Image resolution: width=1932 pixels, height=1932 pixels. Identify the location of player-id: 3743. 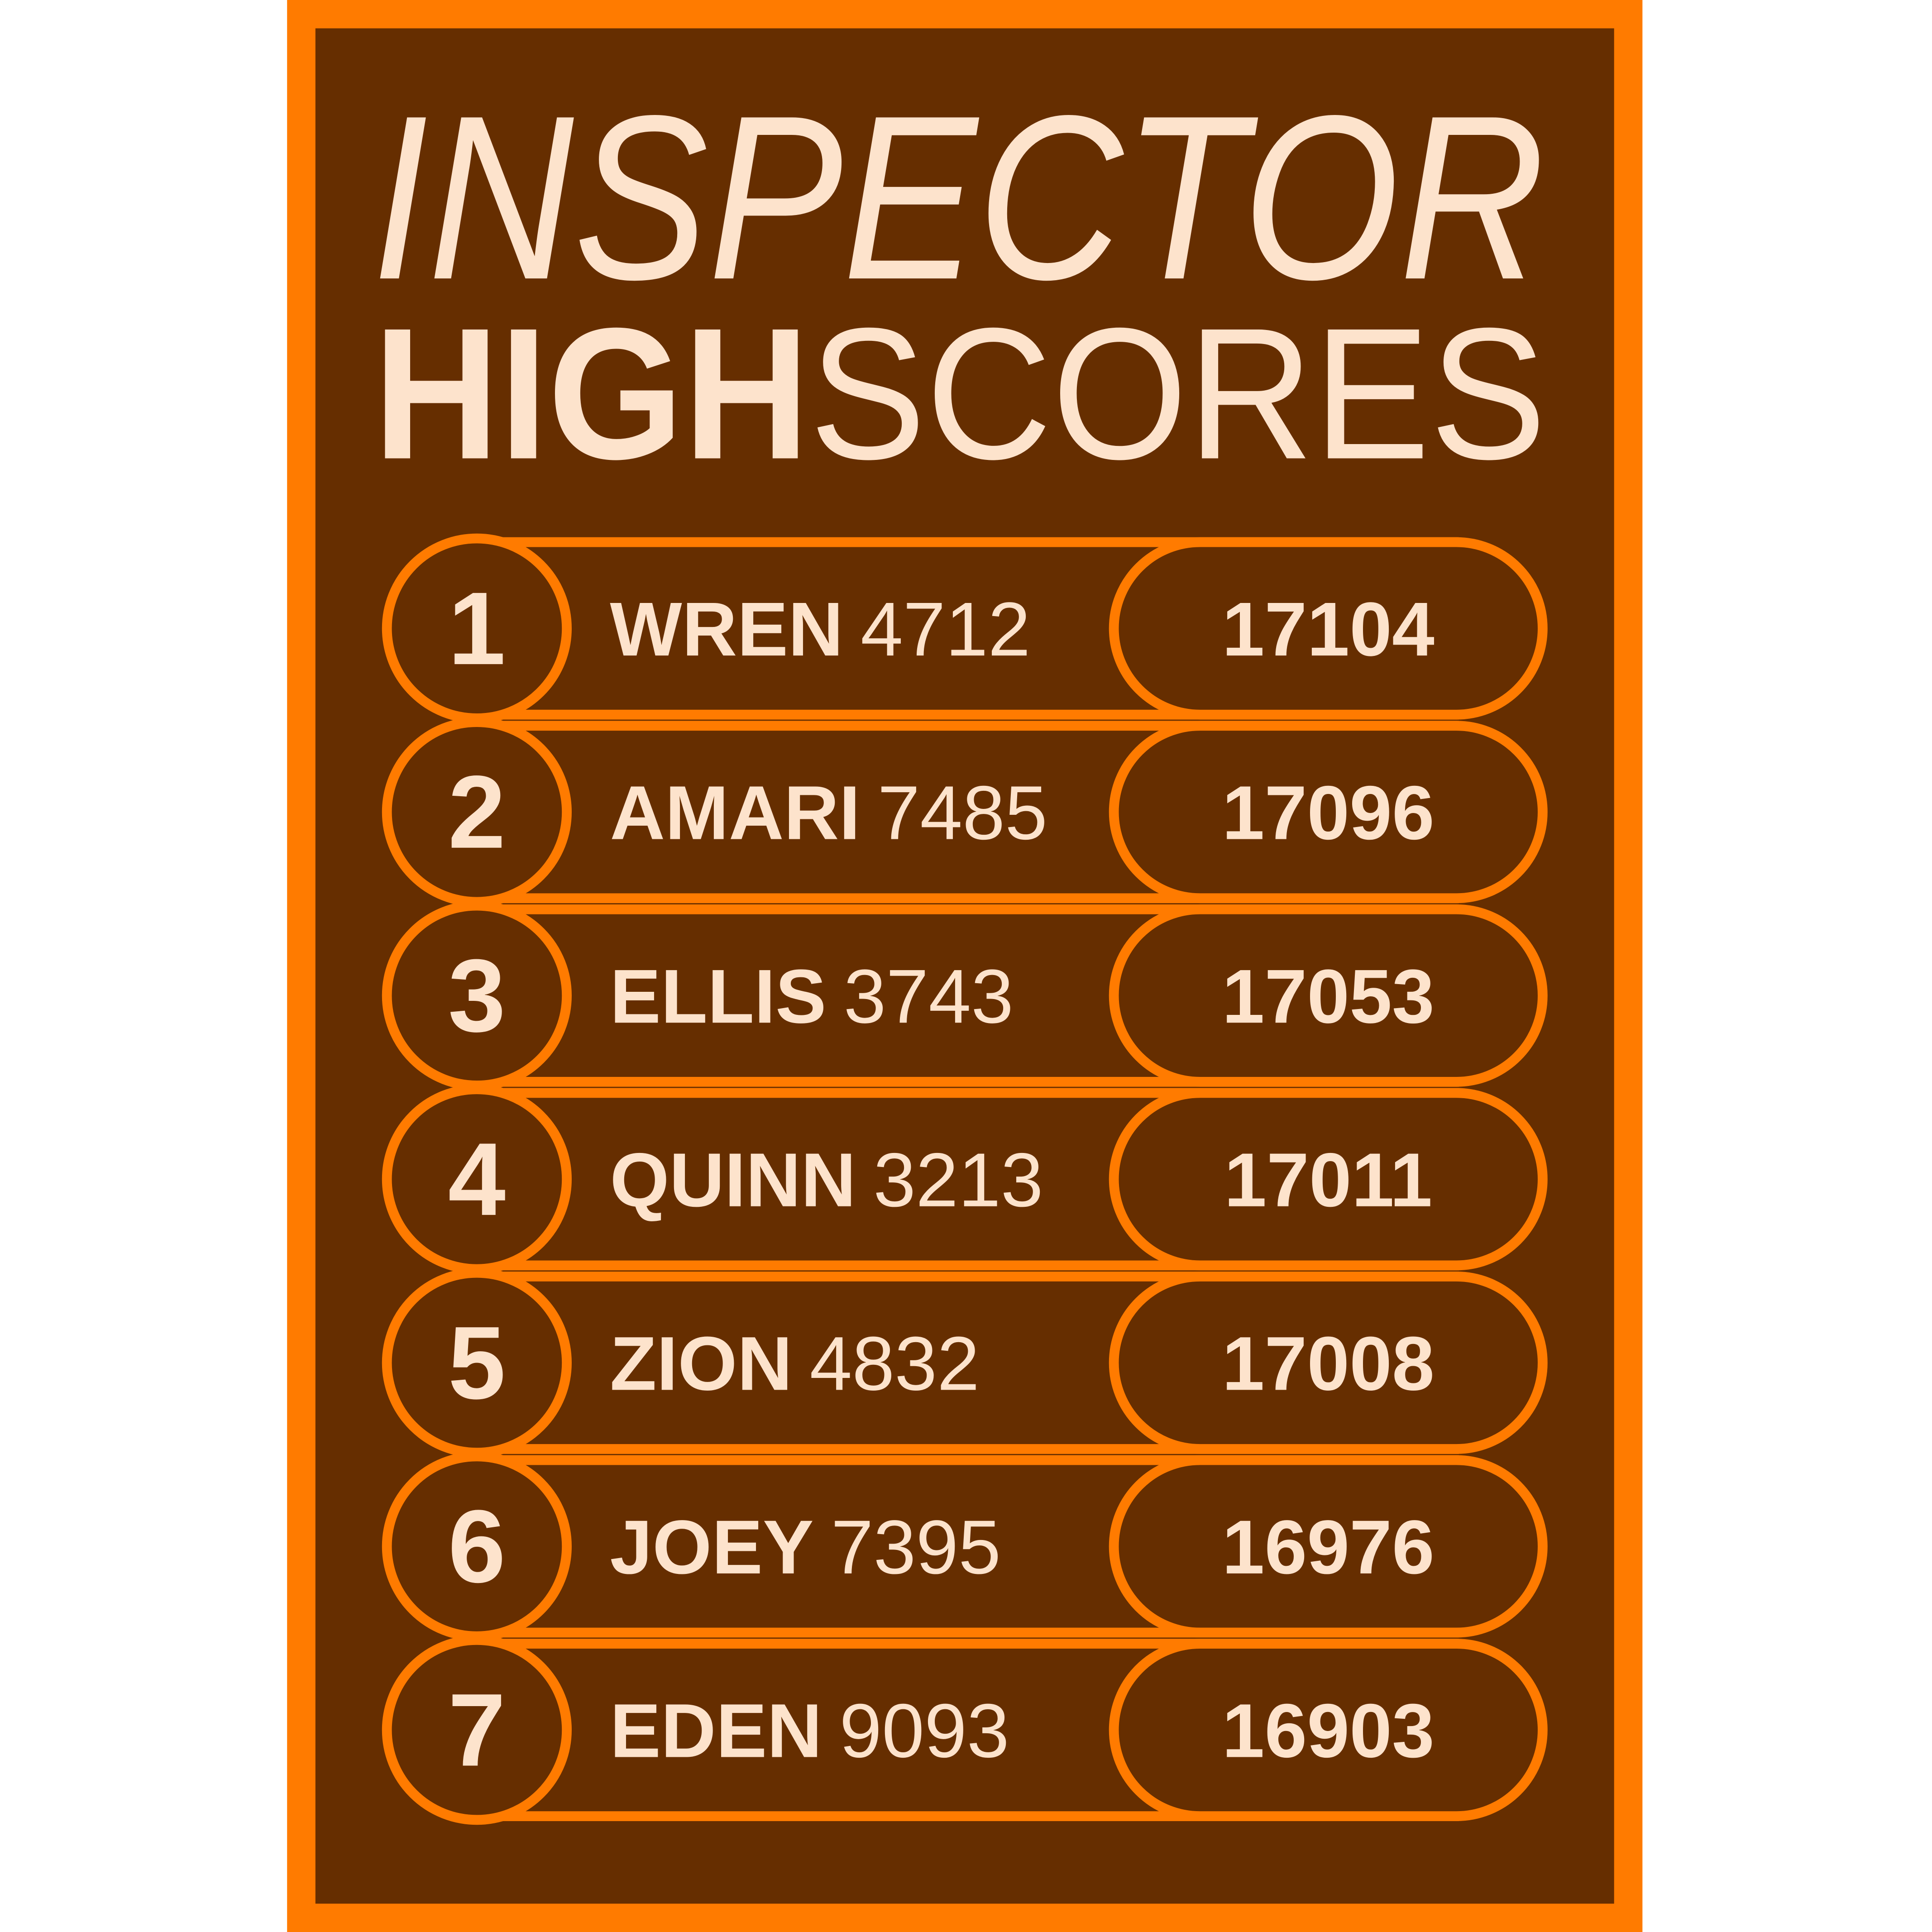
(929, 996).